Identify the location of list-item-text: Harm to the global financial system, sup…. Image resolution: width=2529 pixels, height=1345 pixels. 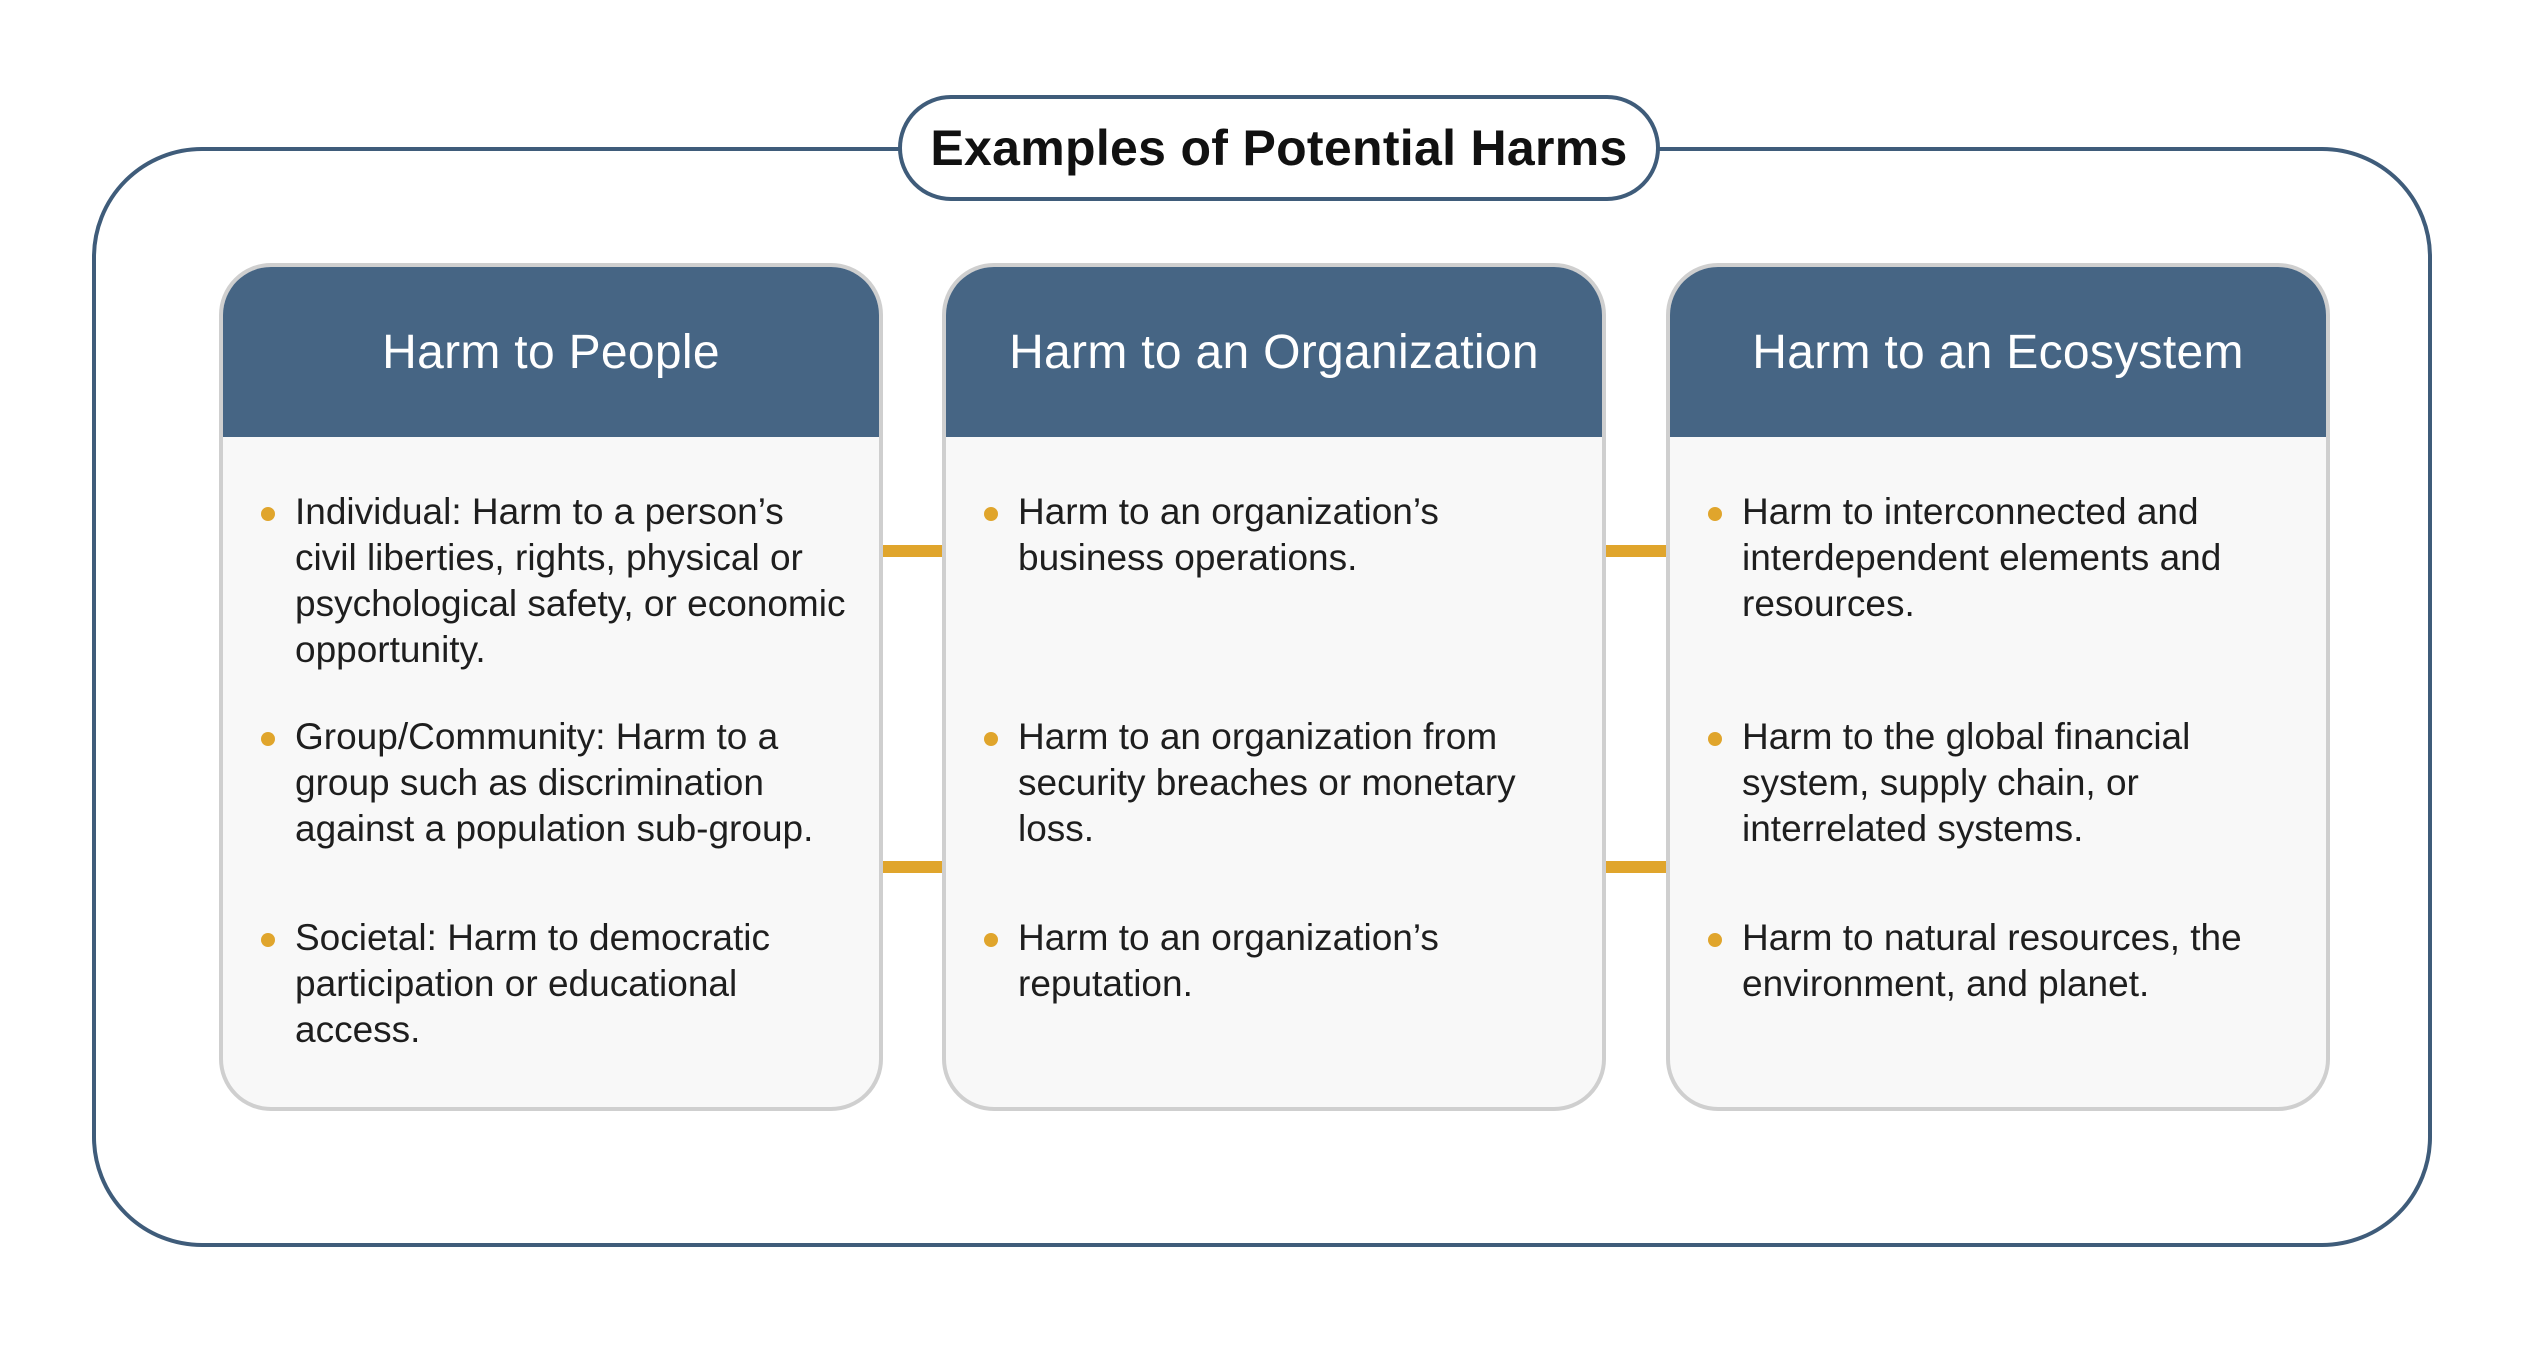
(1966, 782).